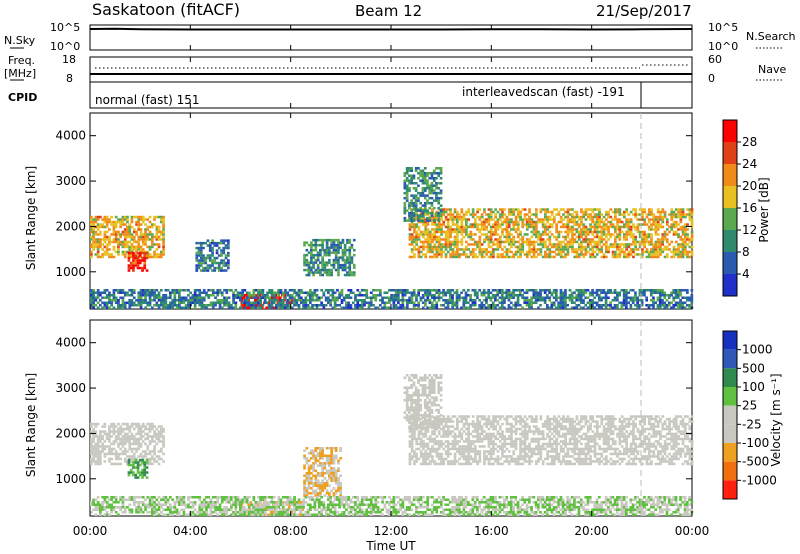 The height and width of the screenshot is (554, 800). I want to click on beam-label: Beam 12, so click(388, 11).